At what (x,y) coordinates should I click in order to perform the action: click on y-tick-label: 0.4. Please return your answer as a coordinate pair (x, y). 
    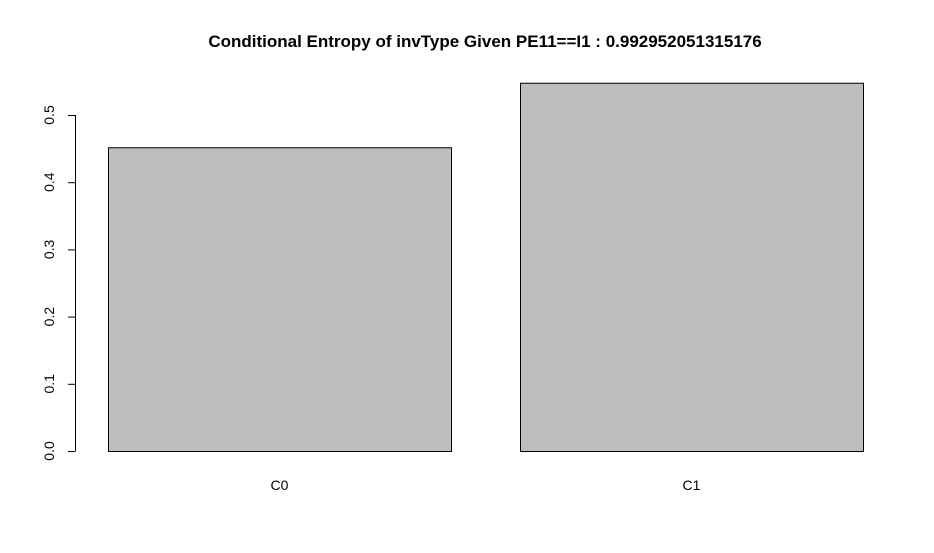
    Looking at the image, I should click on (49, 182).